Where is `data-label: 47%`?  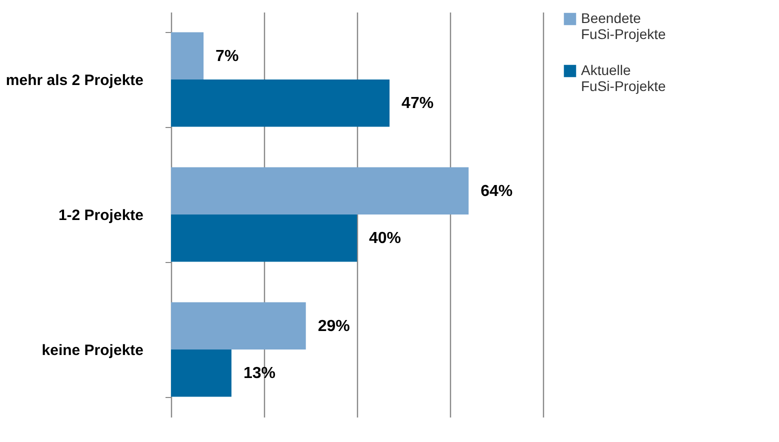 data-label: 47% is located at coordinates (418, 103).